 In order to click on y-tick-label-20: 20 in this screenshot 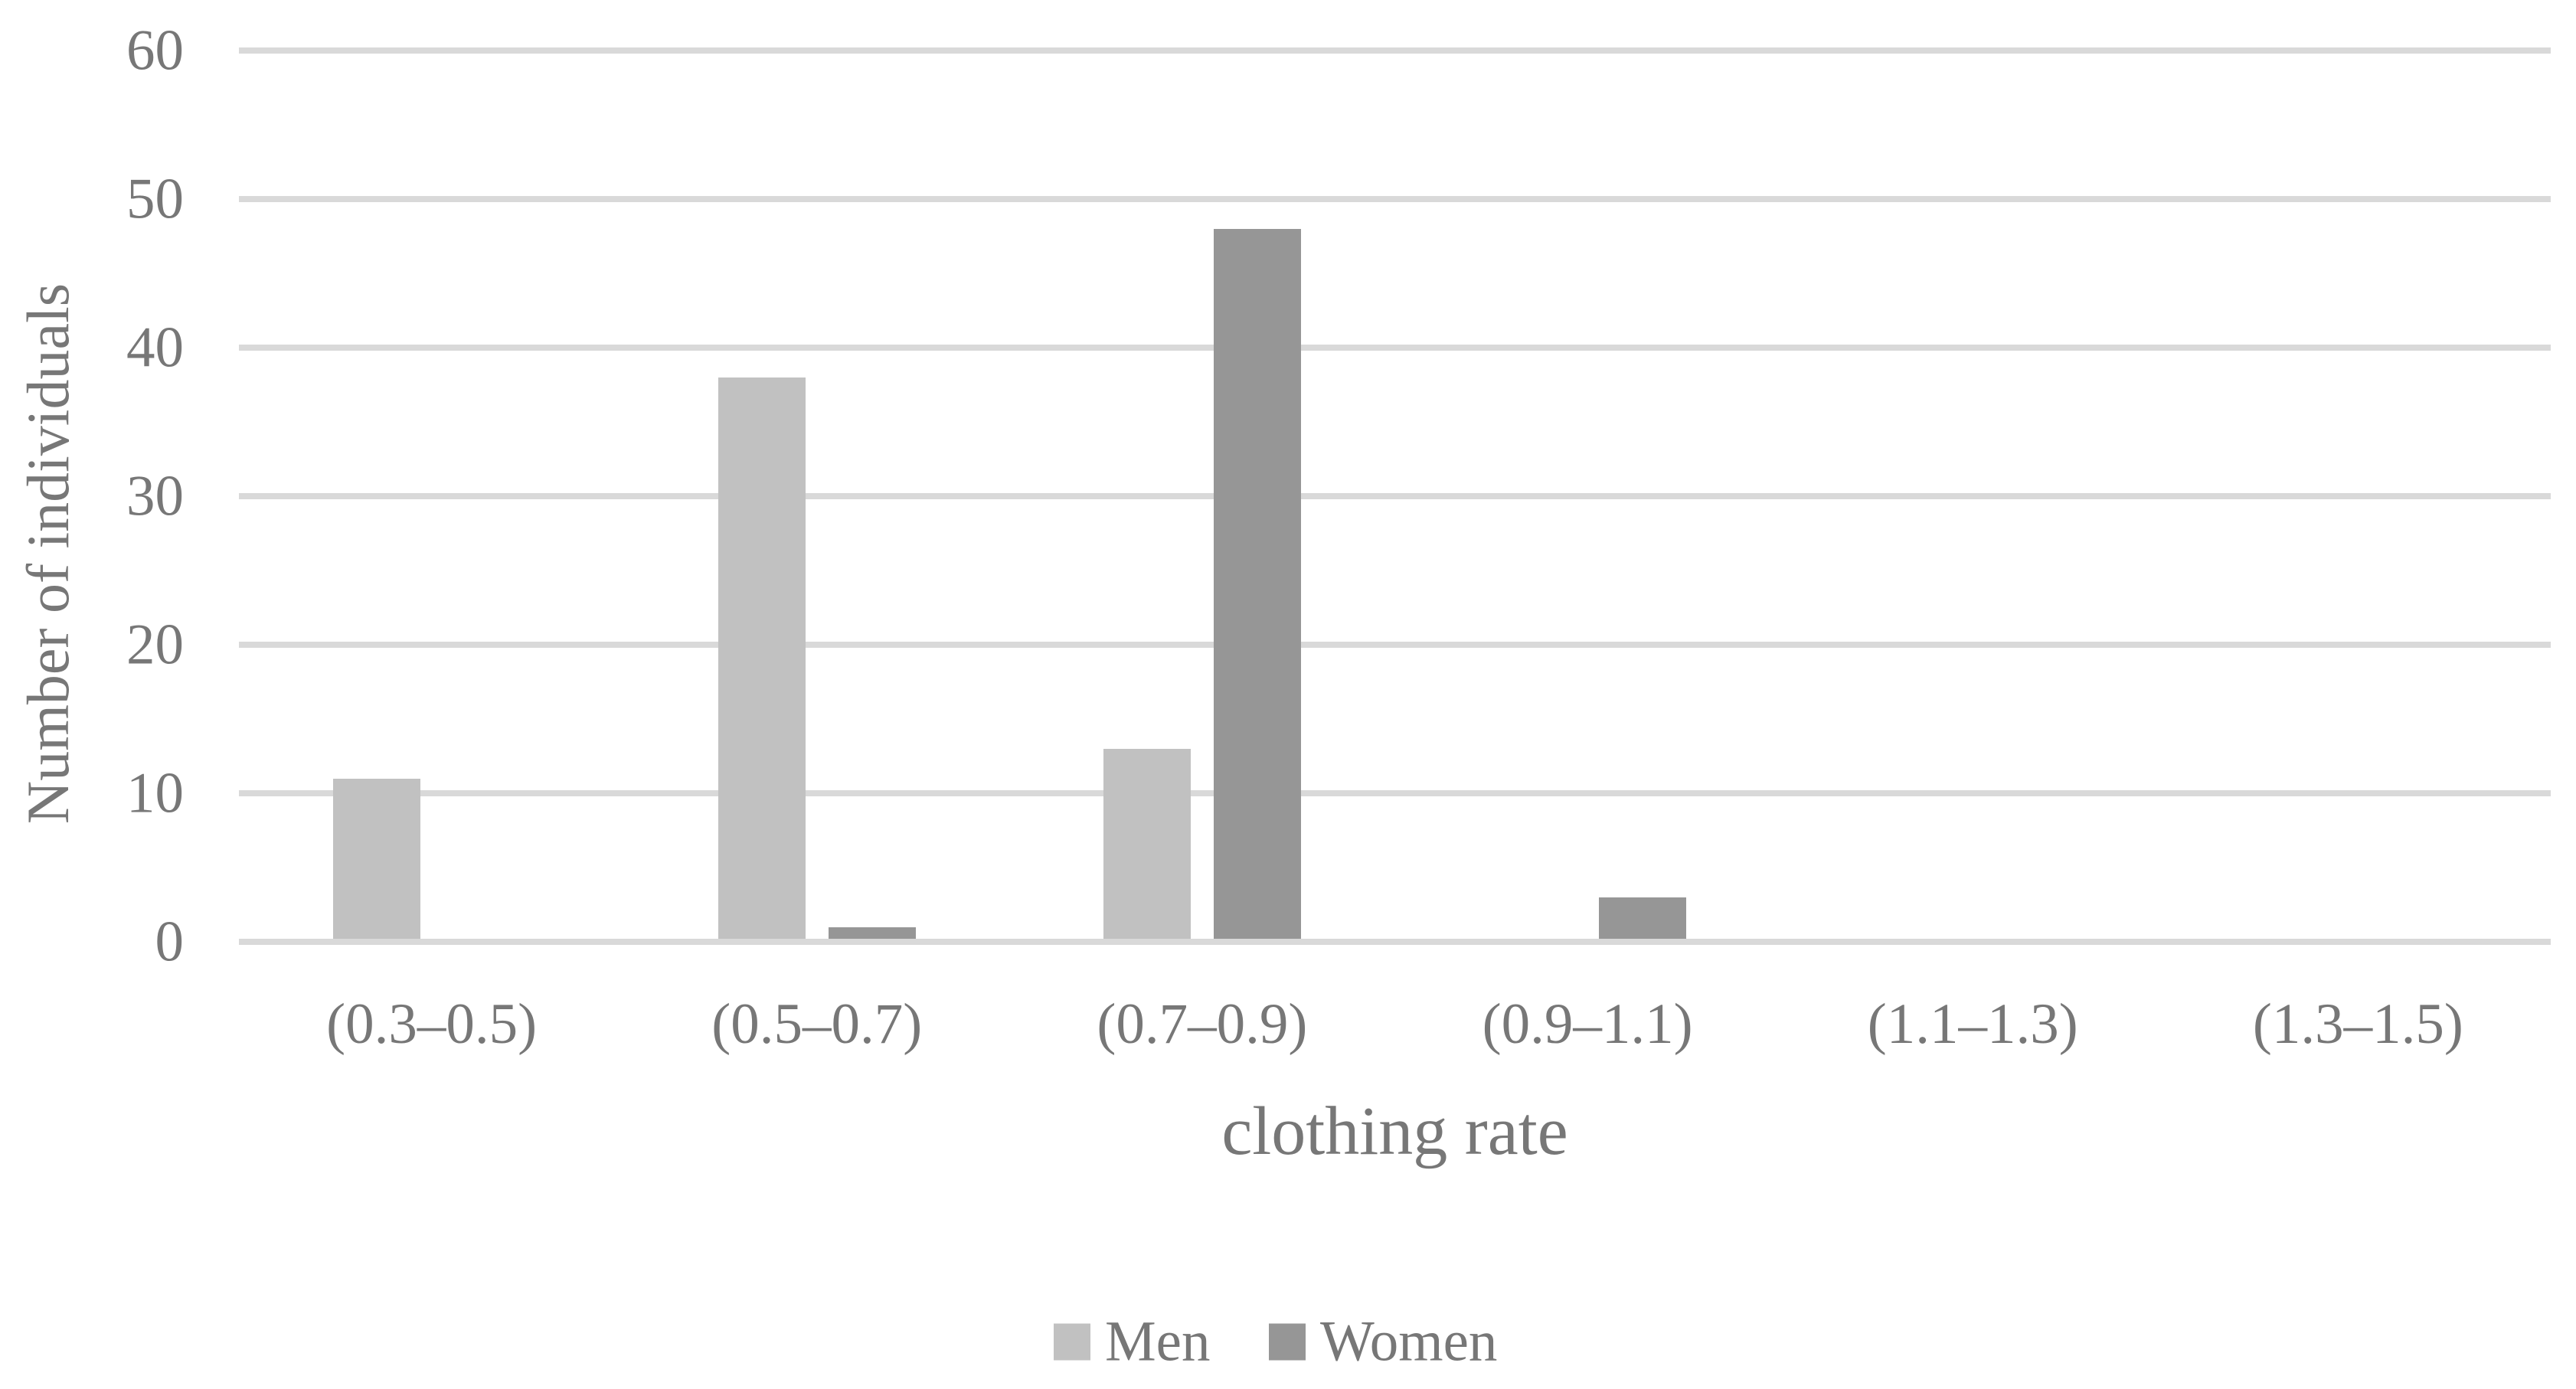, I will do `click(155, 645)`.